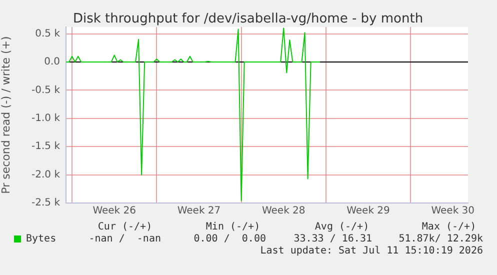  Describe the element at coordinates (46, 90) in the screenshot. I see `y-tick-label: -0.5 k` at that location.